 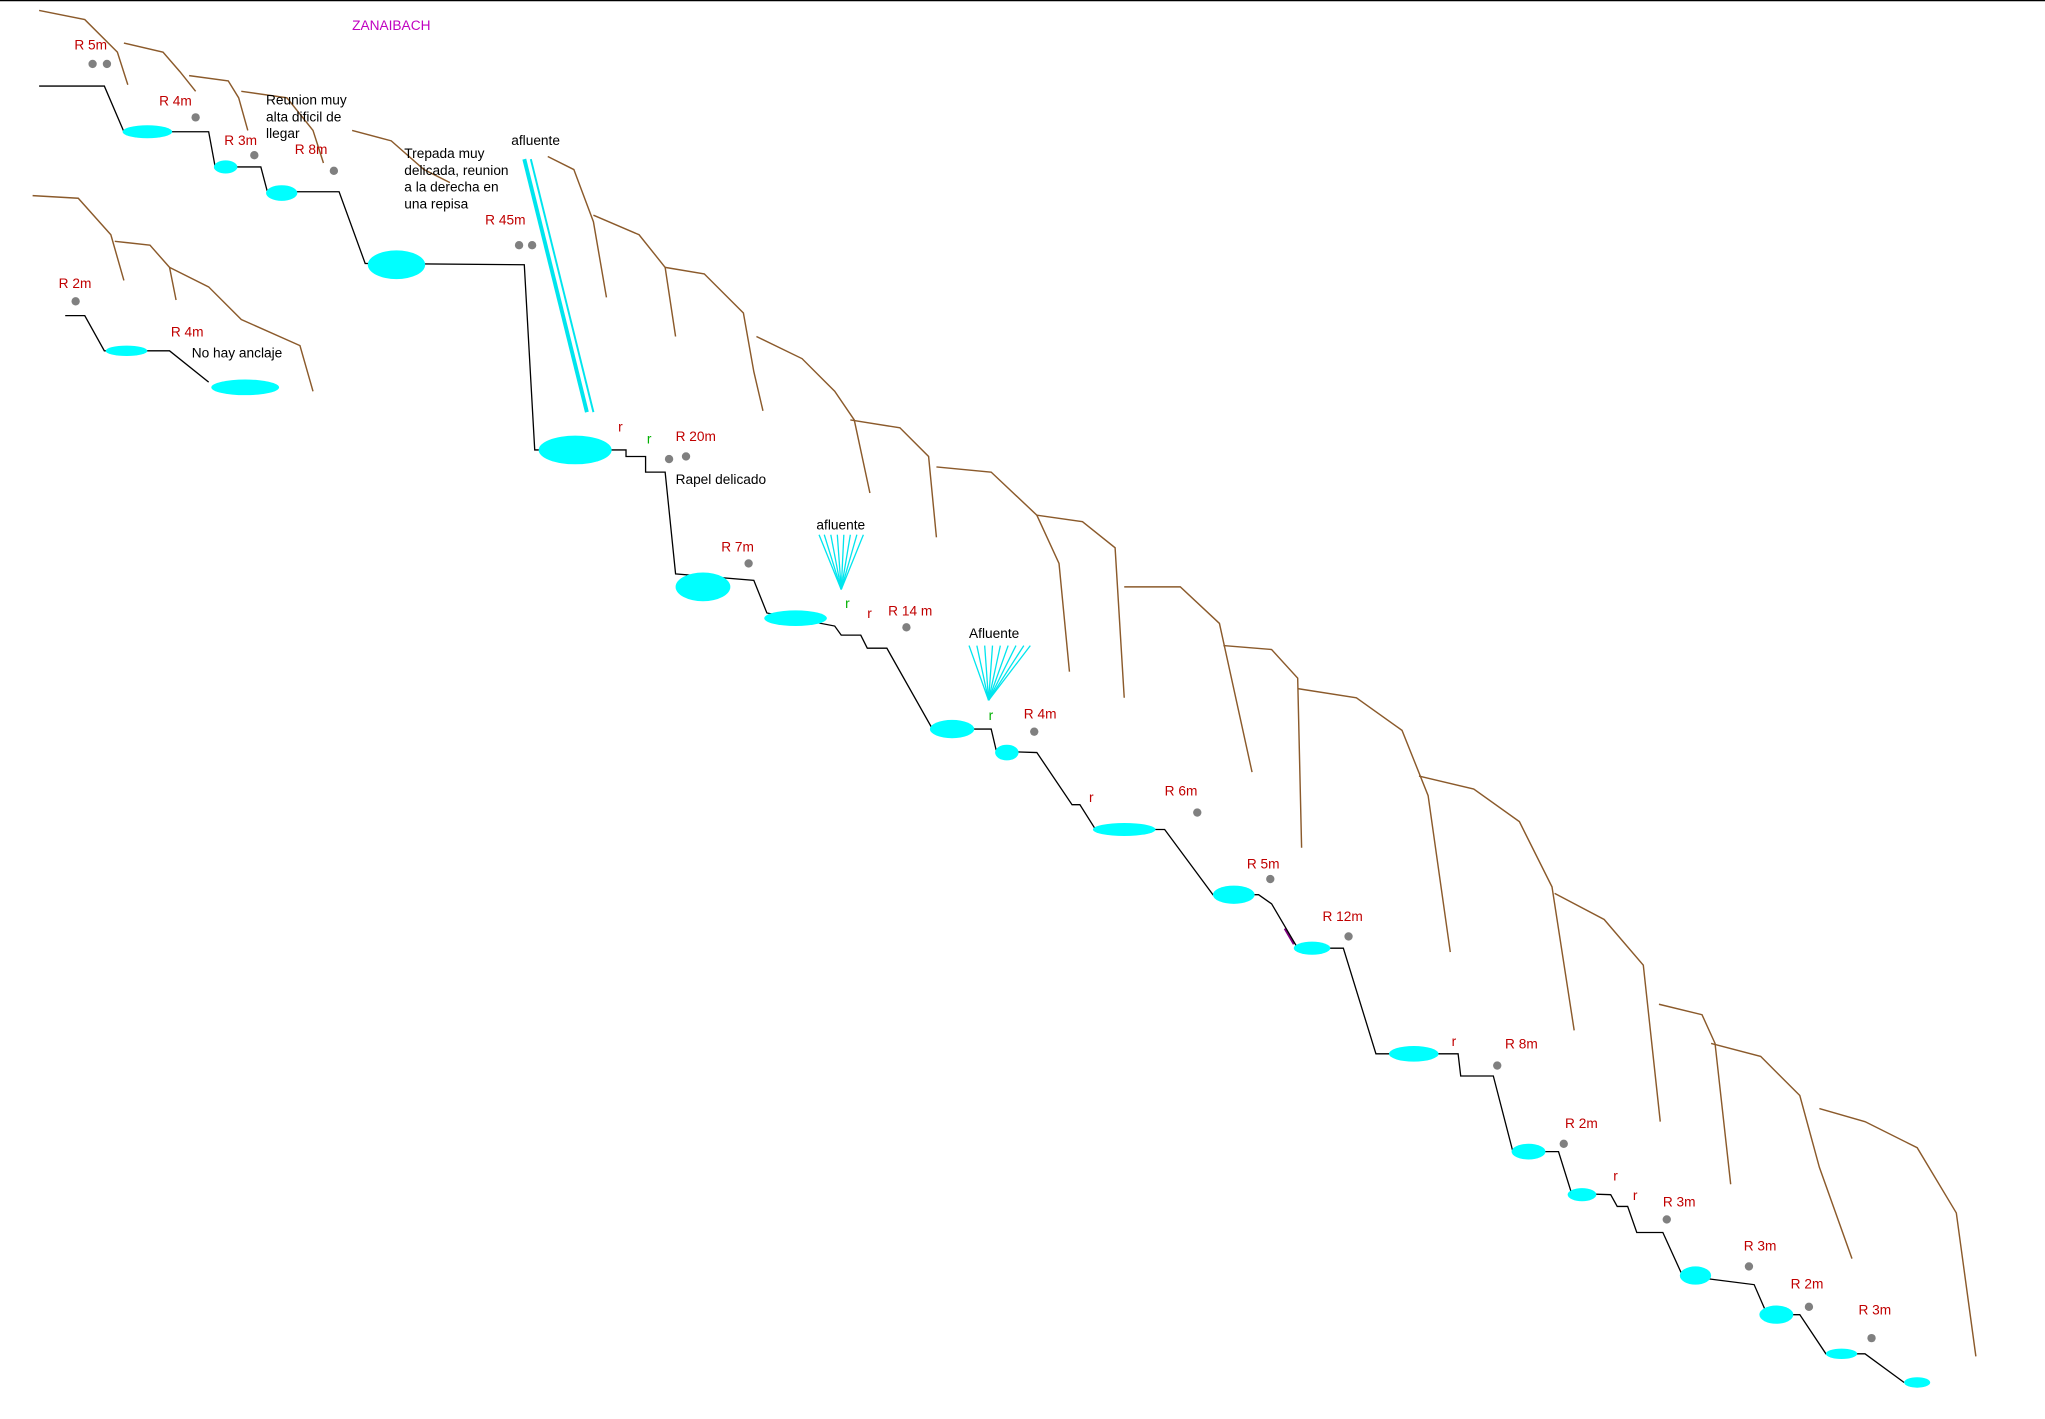 I want to click on note-text: Trepada muy, so click(x=444, y=153).